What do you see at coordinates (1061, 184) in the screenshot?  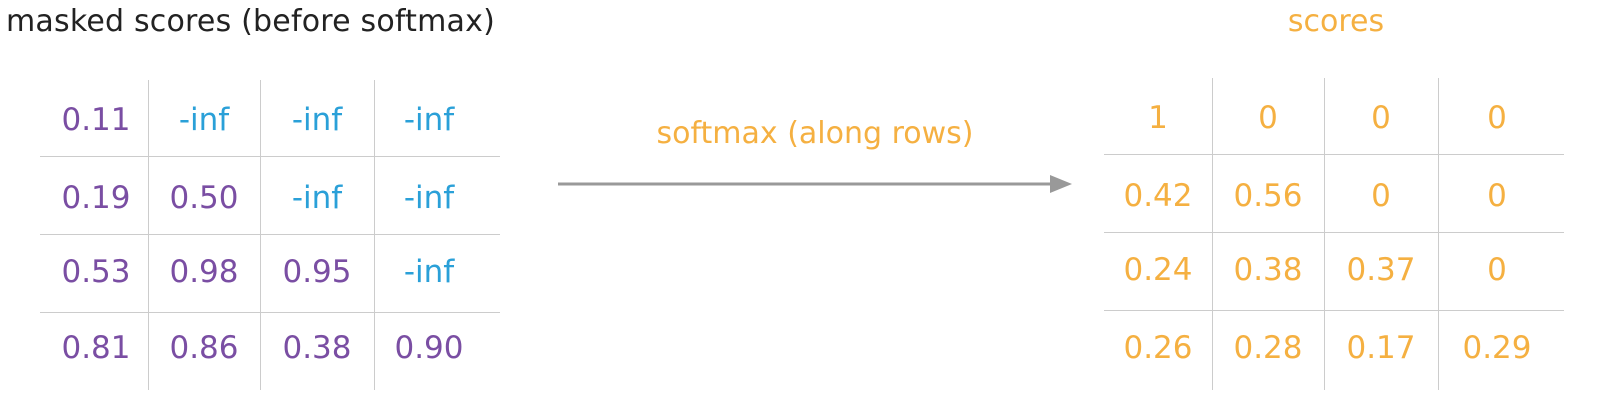 I see `arrow-head` at bounding box center [1061, 184].